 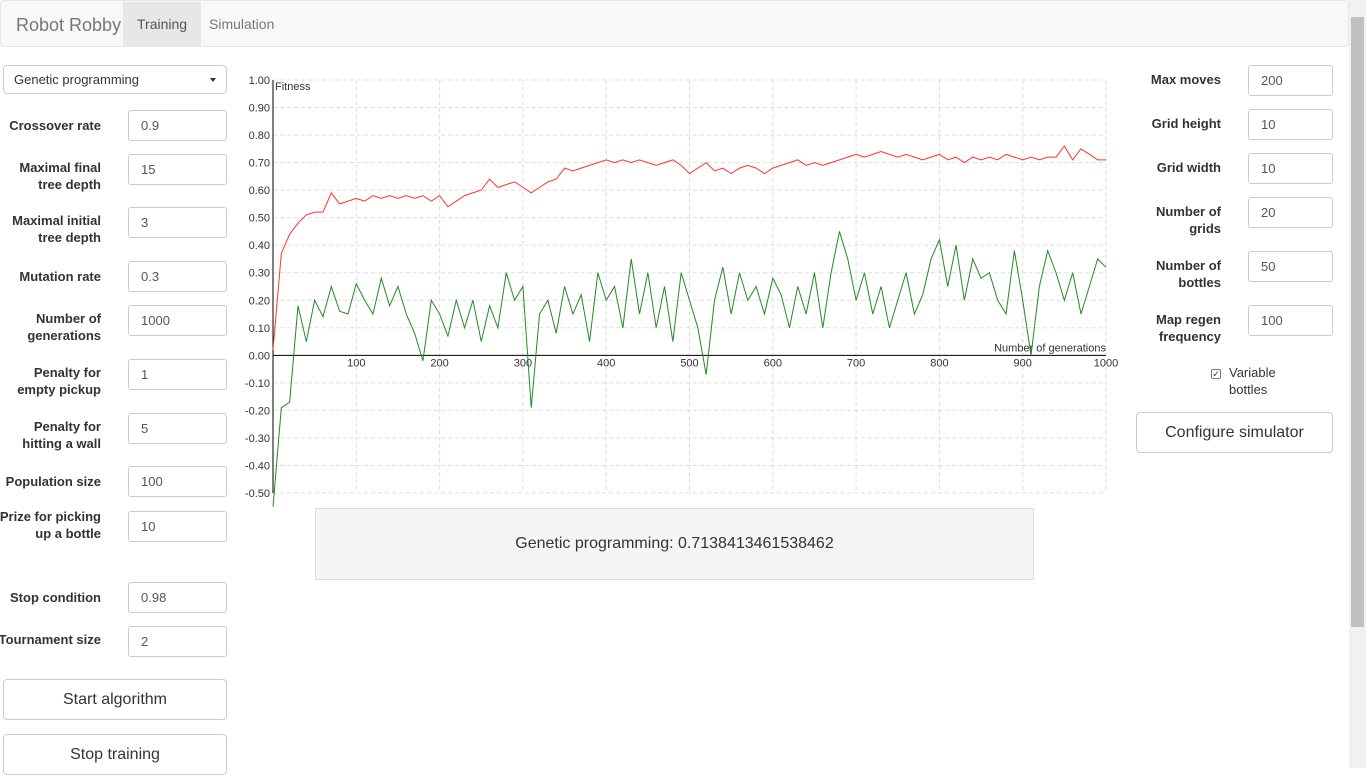 What do you see at coordinates (1023, 363) in the screenshot?
I see `x-tick-label: 900` at bounding box center [1023, 363].